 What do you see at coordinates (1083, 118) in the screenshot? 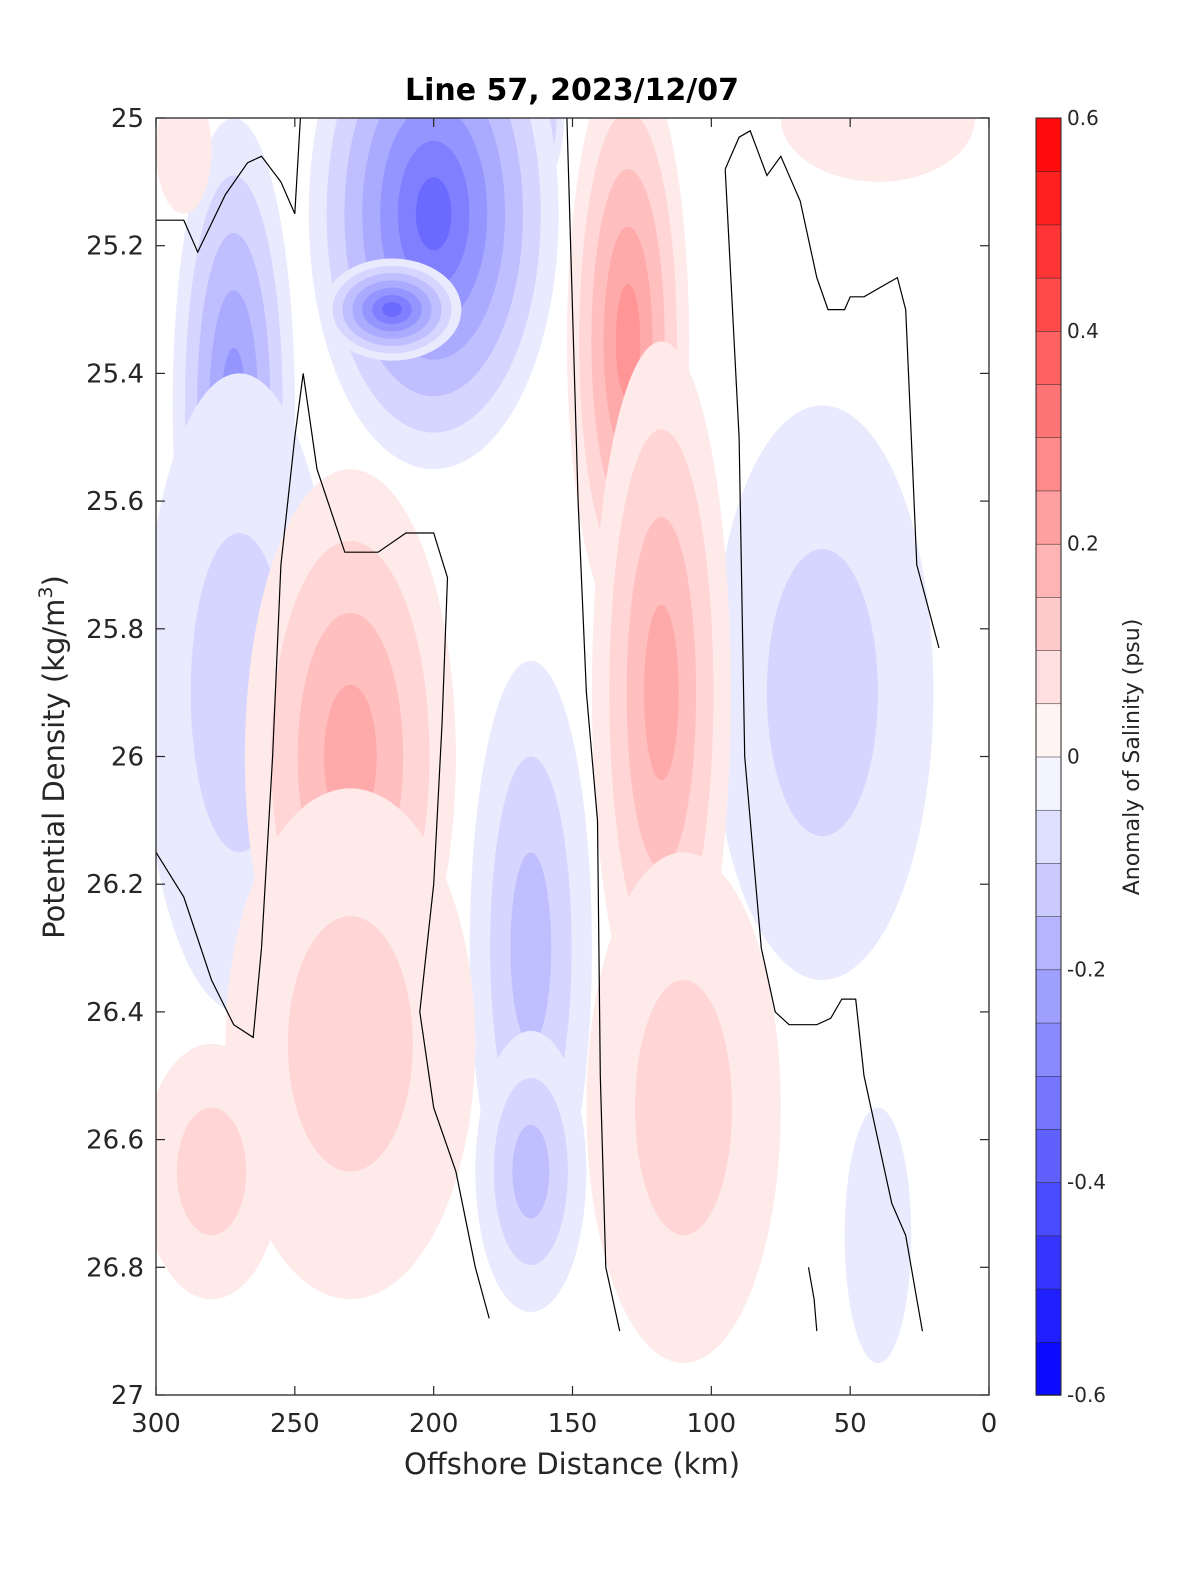
I see `colorbar-tick-label: 0.6` at bounding box center [1083, 118].